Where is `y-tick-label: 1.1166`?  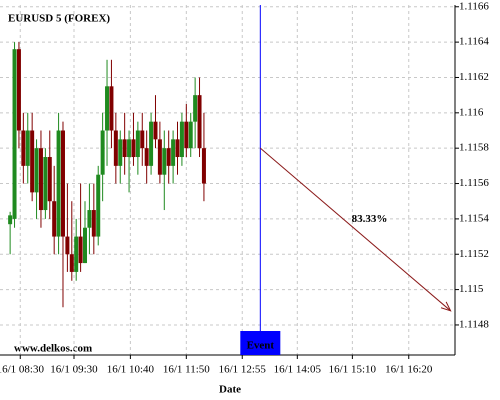 y-tick-label: 1.1166 is located at coordinates (474, 6).